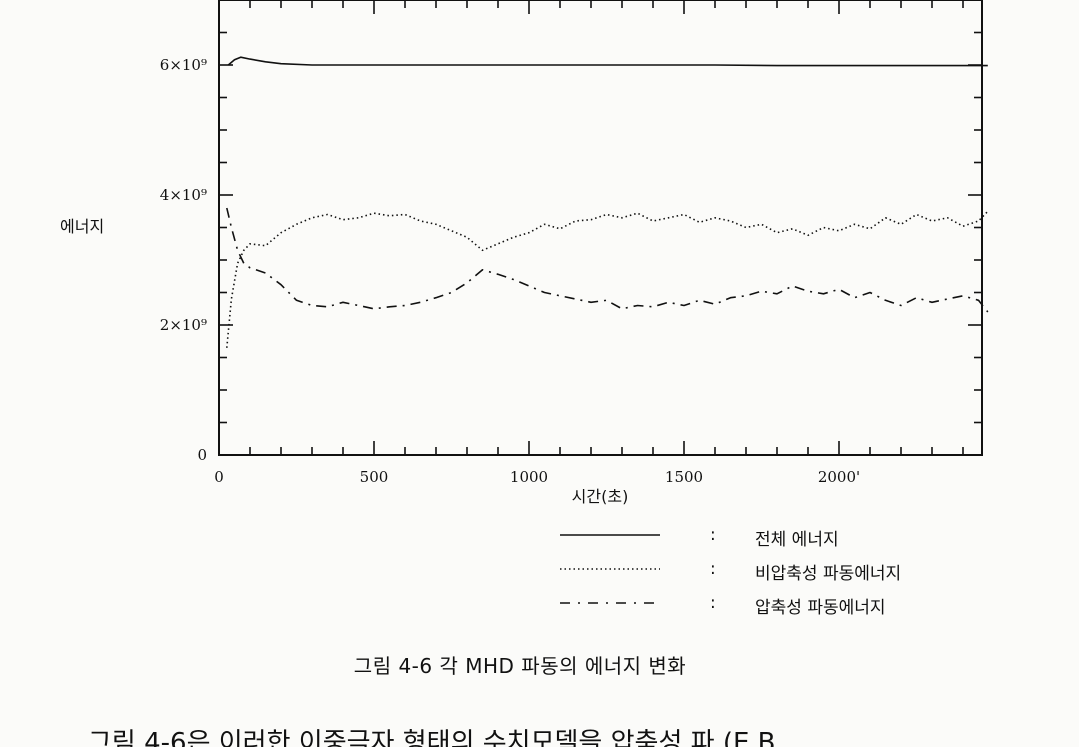 The width and height of the screenshot is (1079, 747). What do you see at coordinates (839, 477) in the screenshot?
I see `x-tick-label: 2000'` at bounding box center [839, 477].